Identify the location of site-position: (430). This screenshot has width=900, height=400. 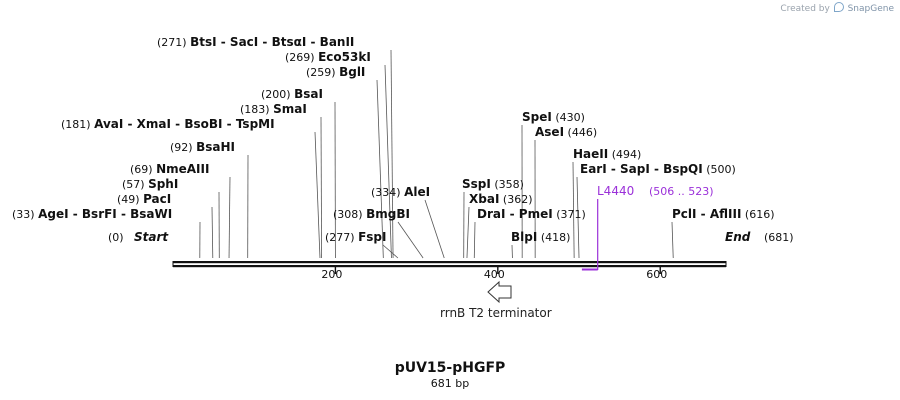
(568, 117).